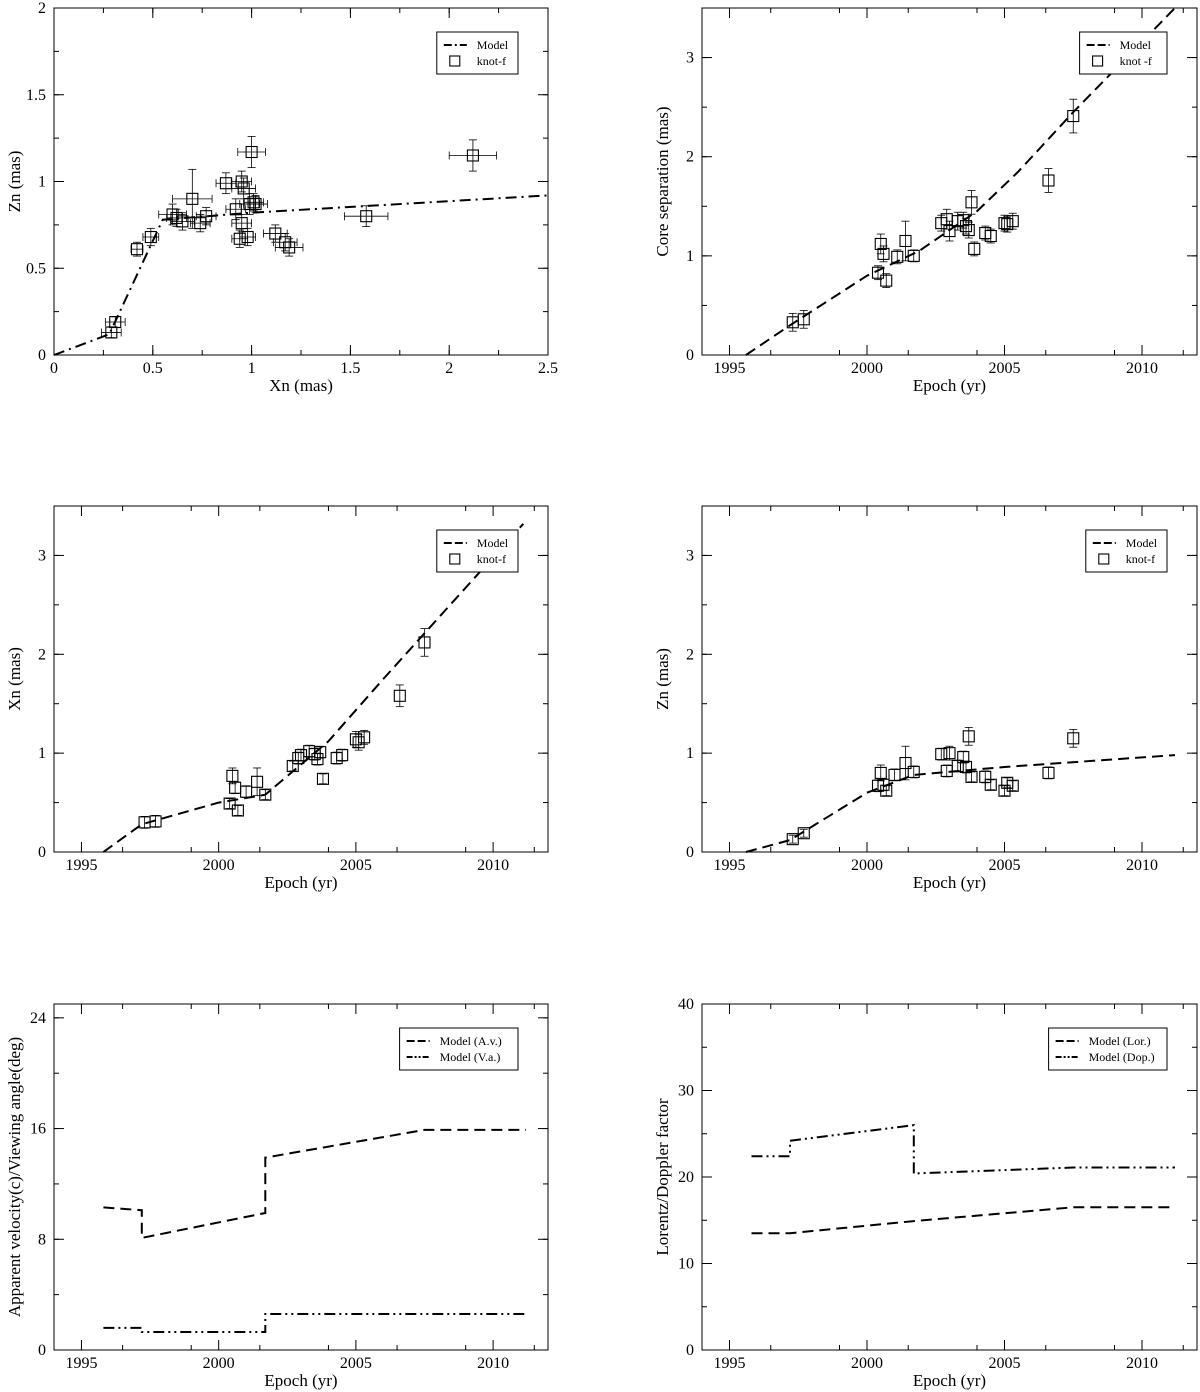 The image size is (1200, 1392). I want to click on x-tick-label: 1.5, so click(350, 368).